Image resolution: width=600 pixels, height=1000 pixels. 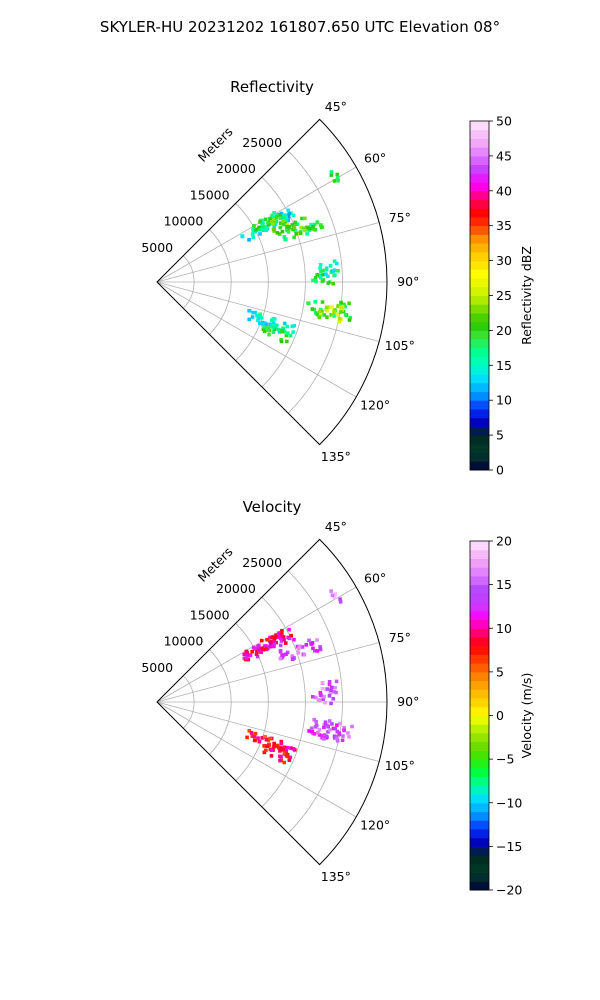 I want to click on colorbar-tick-label: −20, so click(x=509, y=890).